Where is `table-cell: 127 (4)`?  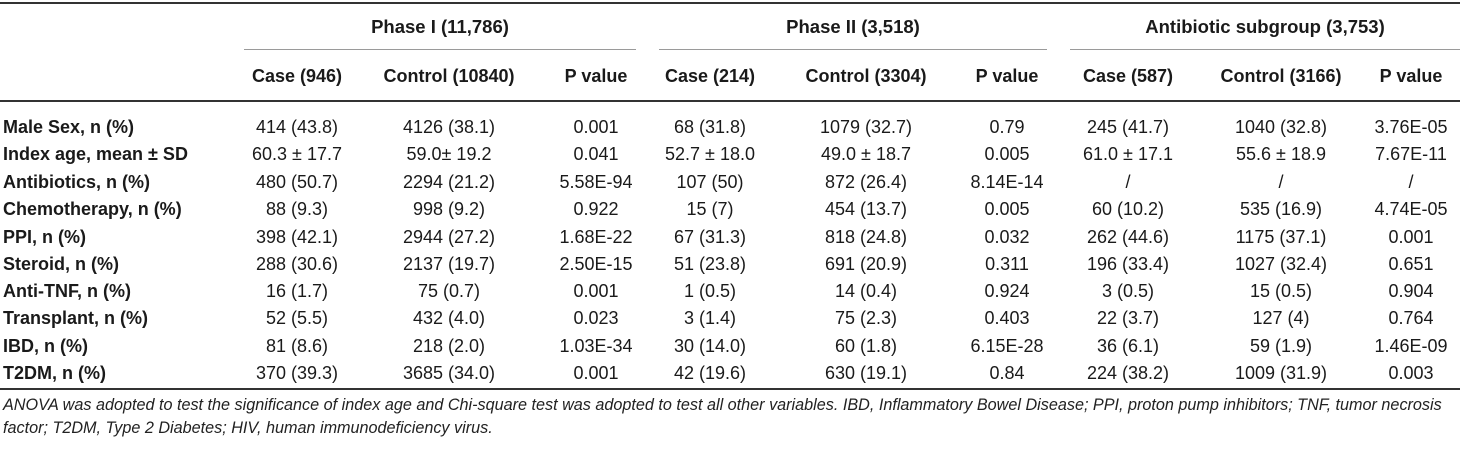
table-cell: 127 (4) is located at coordinates (1281, 318).